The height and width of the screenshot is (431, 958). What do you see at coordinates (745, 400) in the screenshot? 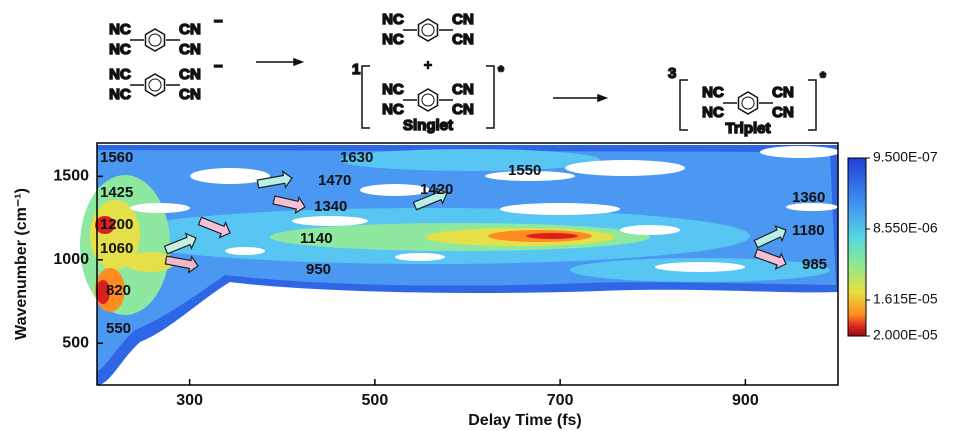
I see `x-tick-label: 900` at bounding box center [745, 400].